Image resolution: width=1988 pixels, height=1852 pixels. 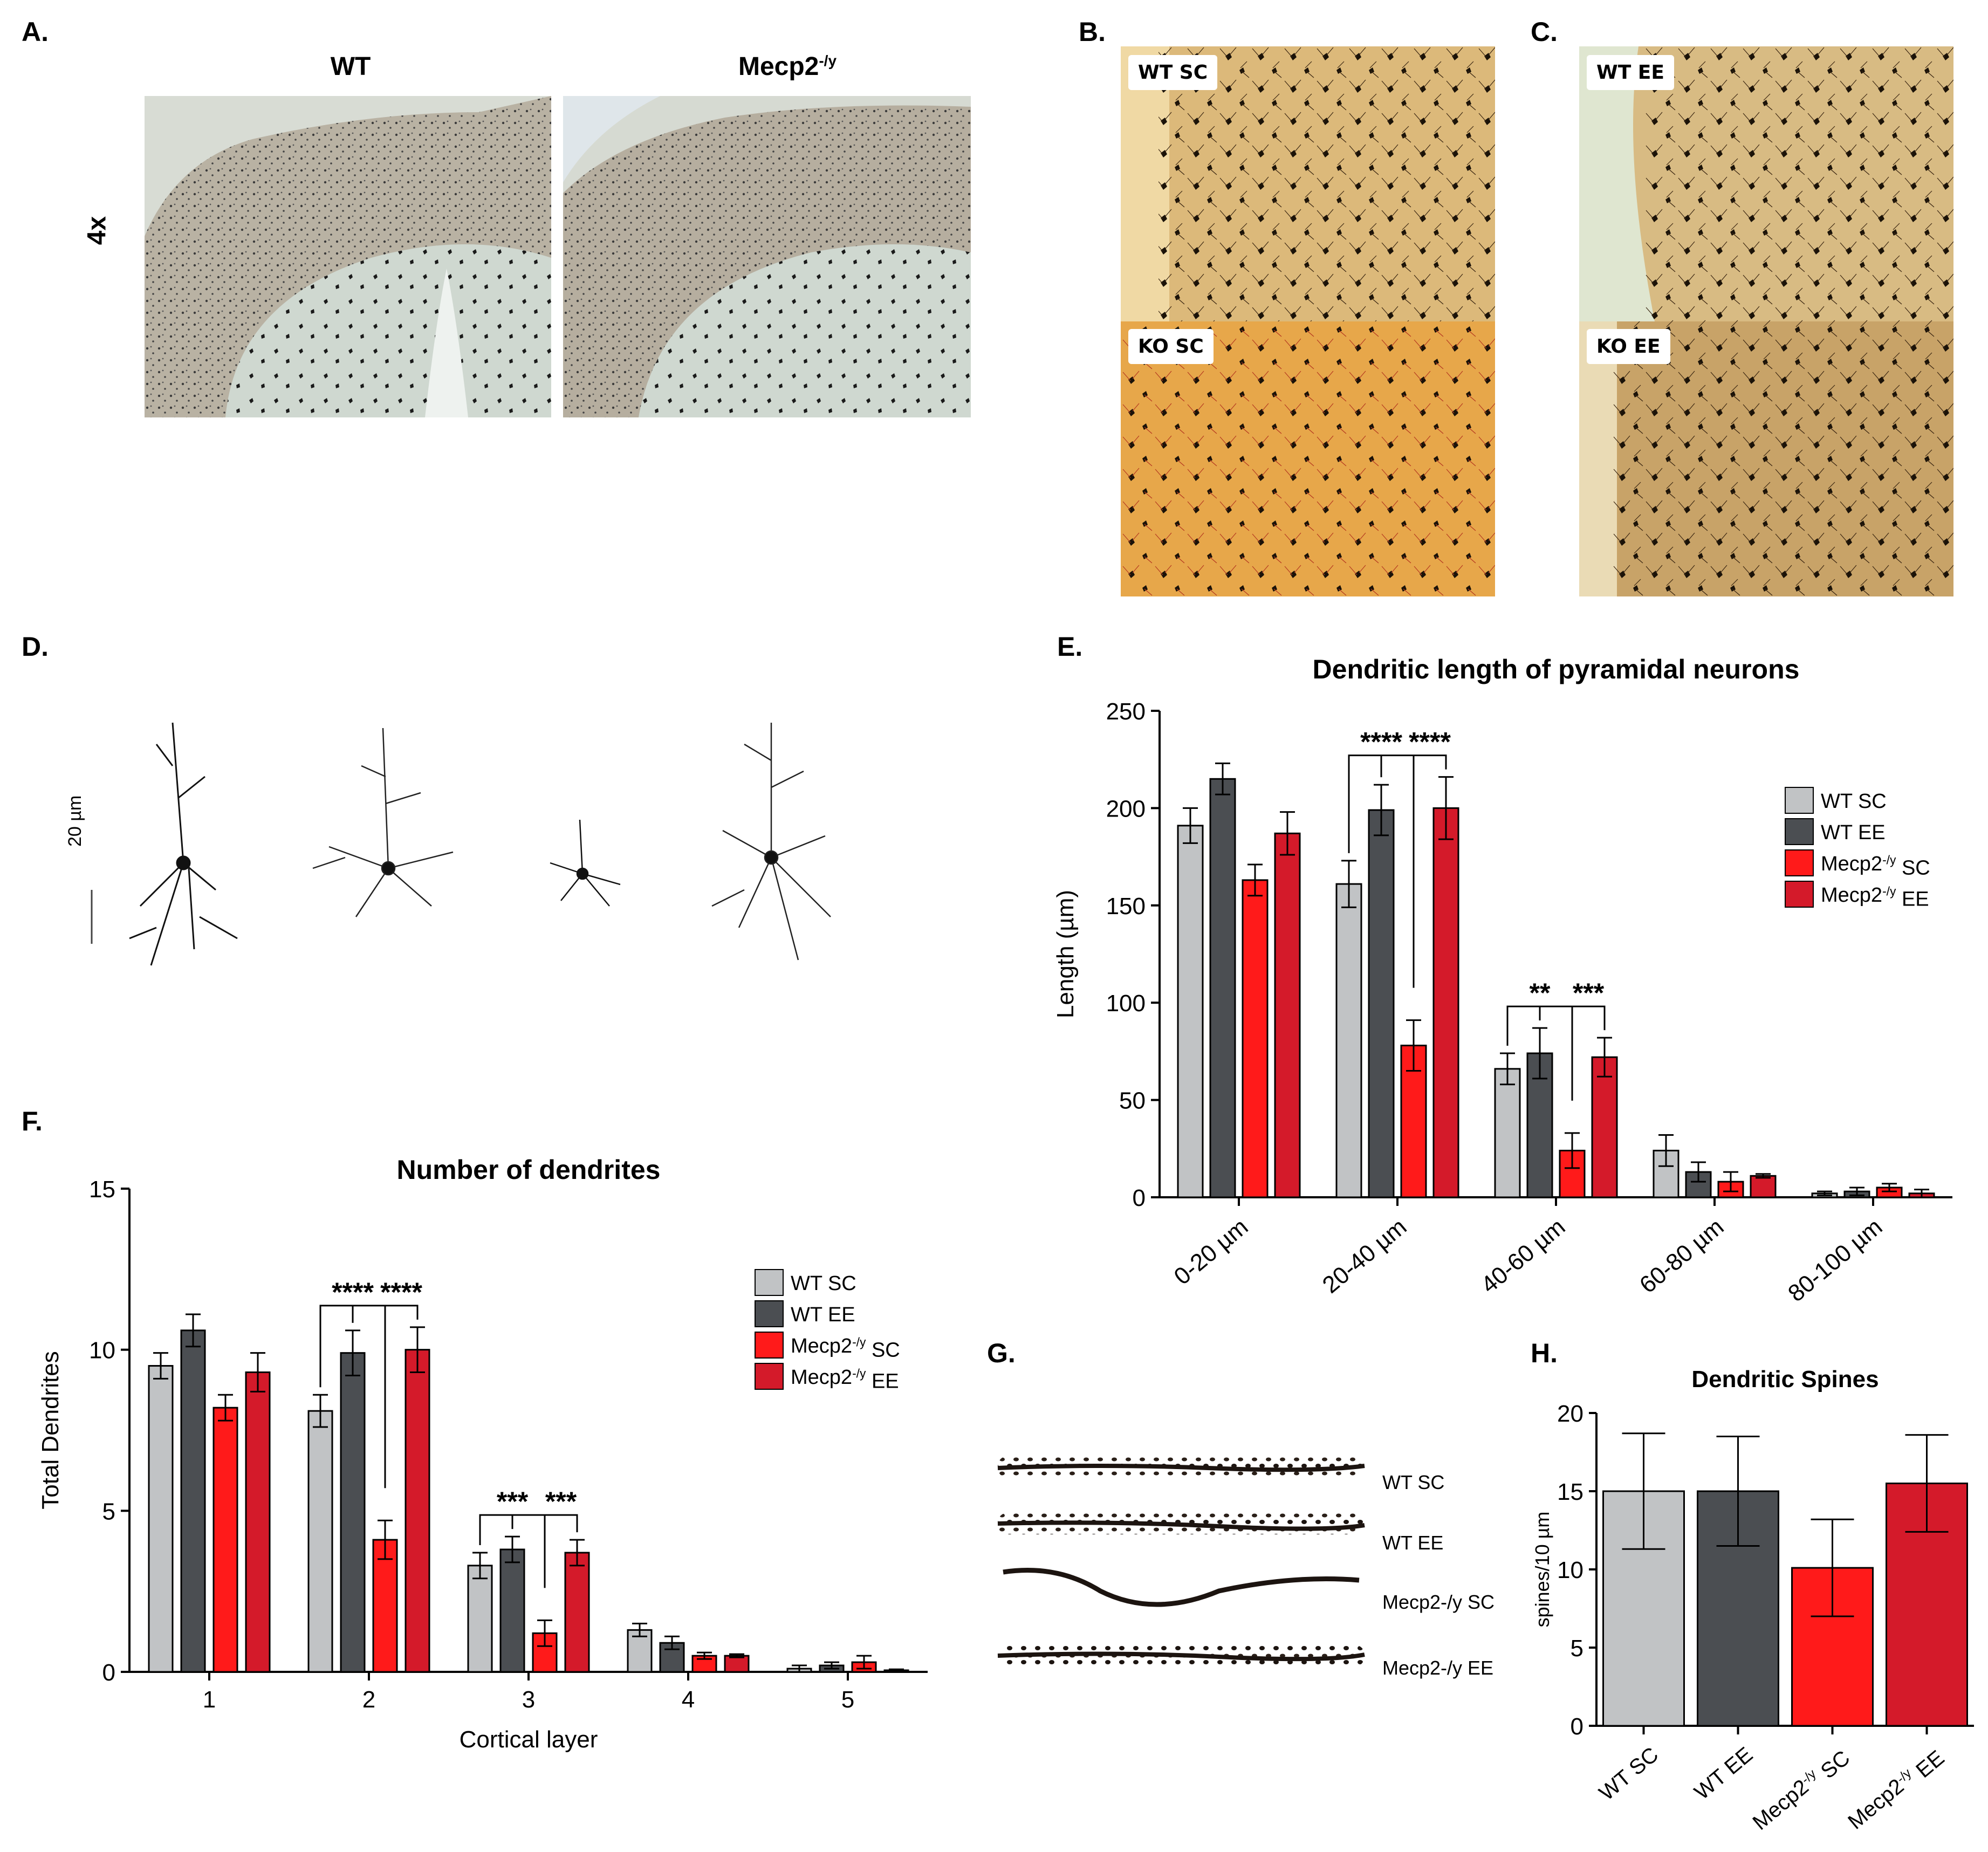 I want to click on panel-b-top-tag: WT SC, so click(x=1173, y=72).